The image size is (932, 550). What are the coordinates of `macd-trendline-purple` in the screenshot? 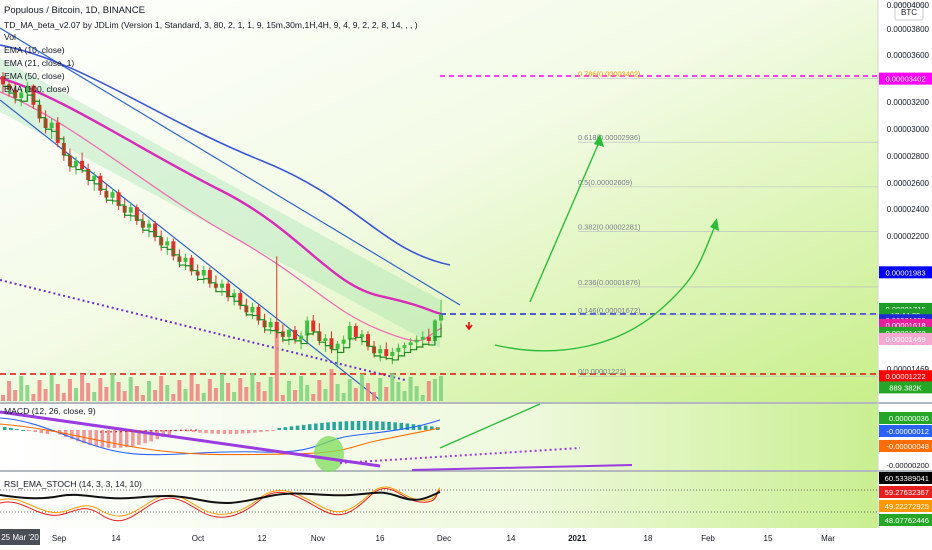 It's located at (190, 439).